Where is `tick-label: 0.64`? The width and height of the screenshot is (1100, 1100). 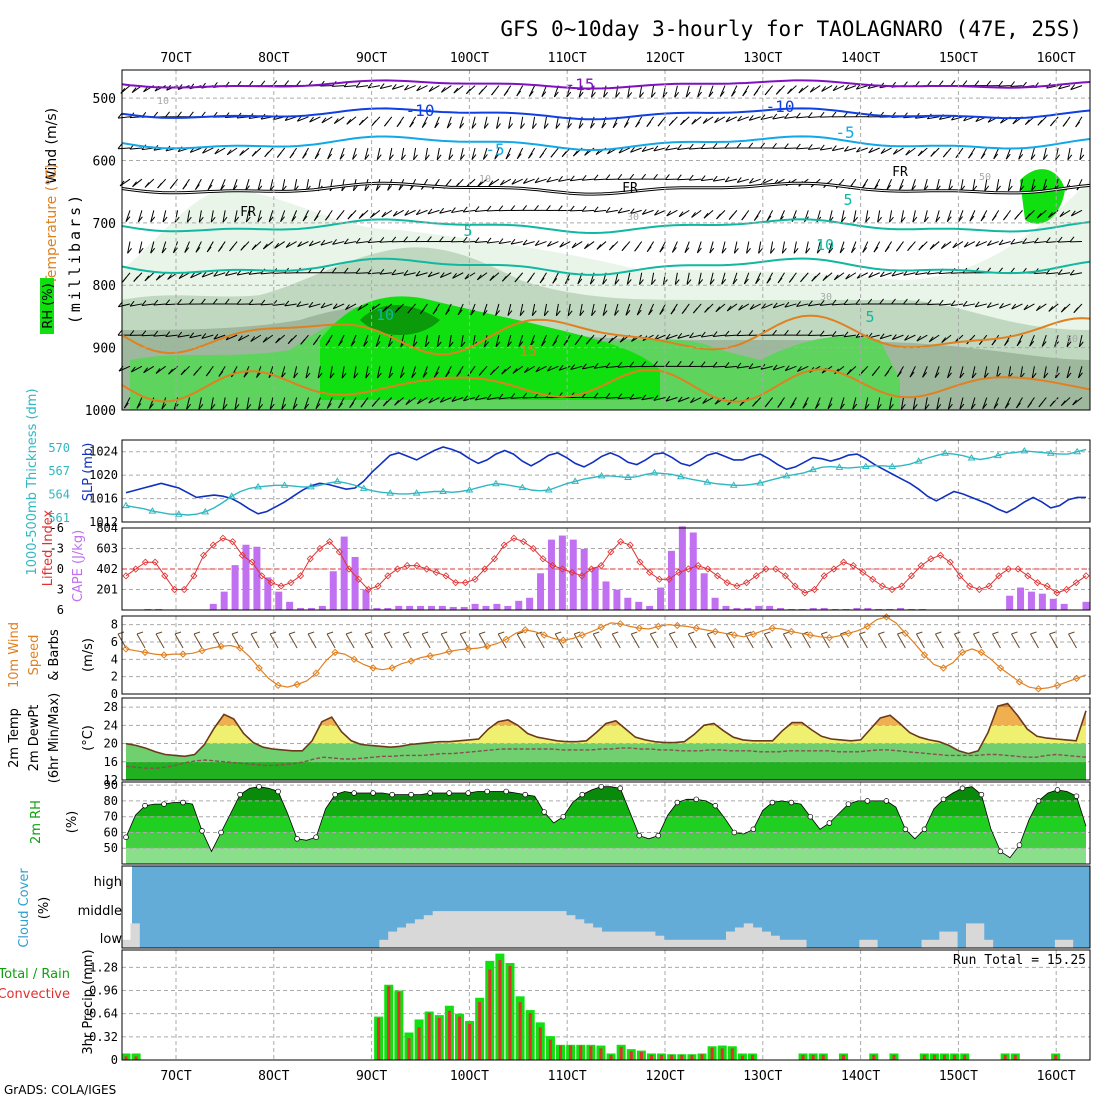
tick-label: 0.64 is located at coordinates (103, 1014).